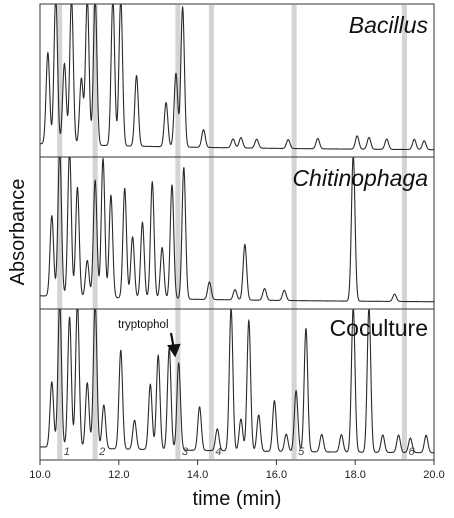  What do you see at coordinates (118, 475) in the screenshot?
I see `x-tick-label-12.0: 12.0` at bounding box center [118, 475].